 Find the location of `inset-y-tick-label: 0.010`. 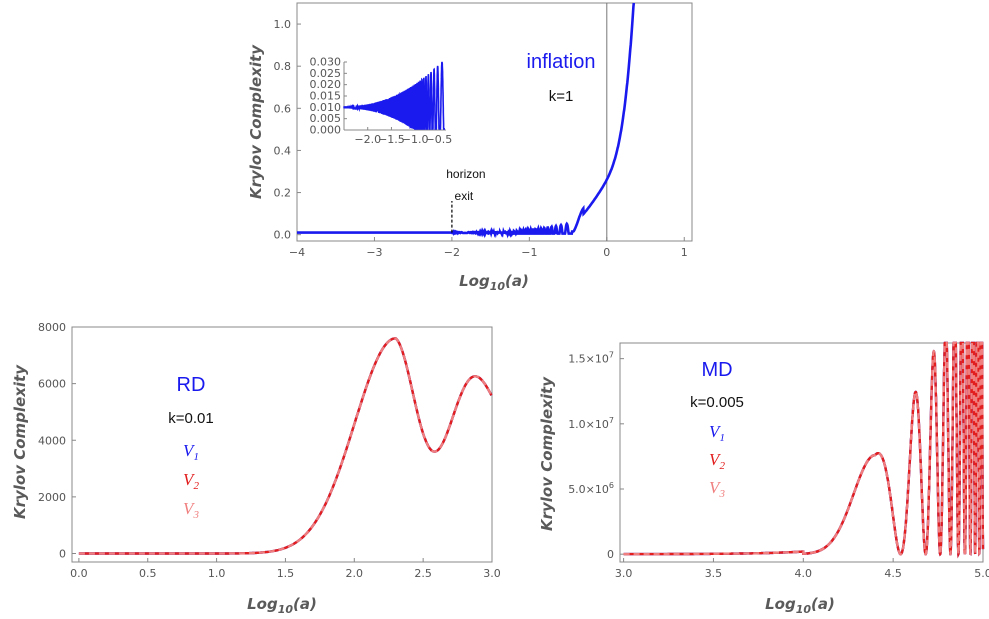

inset-y-tick-label: 0.010 is located at coordinates (326, 107).